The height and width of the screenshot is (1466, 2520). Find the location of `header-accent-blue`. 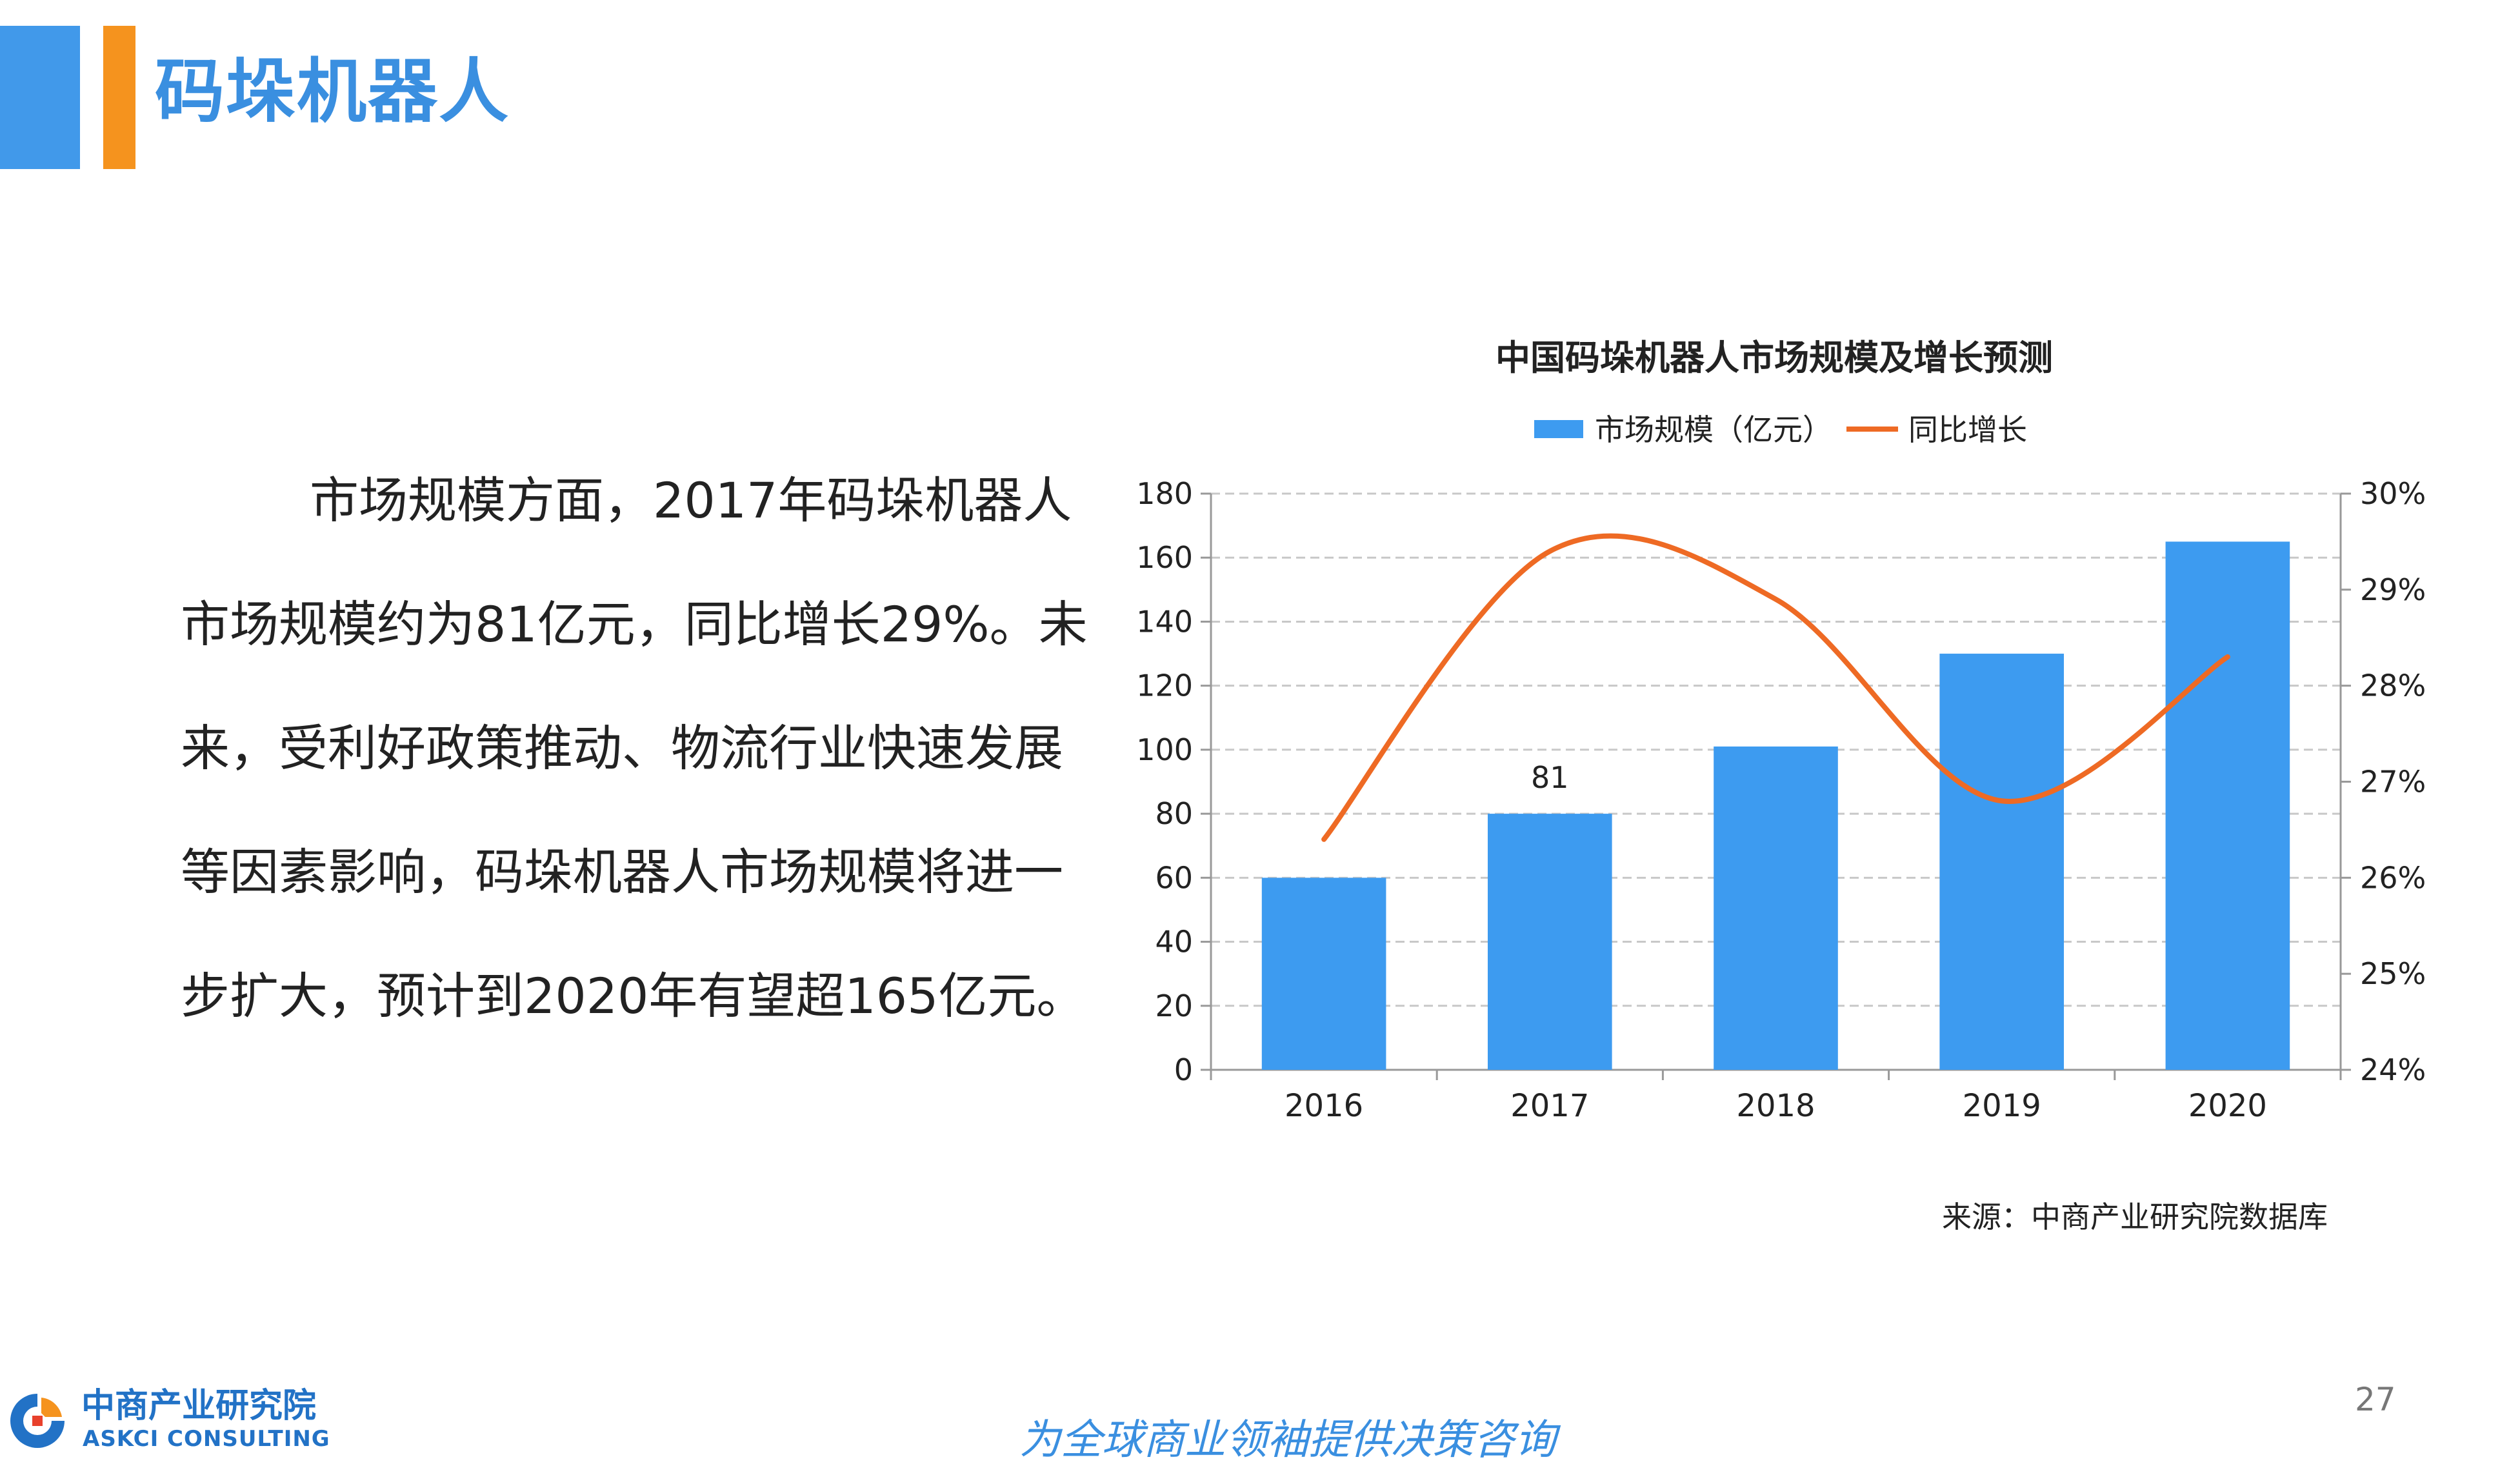

header-accent-blue is located at coordinates (40, 97).